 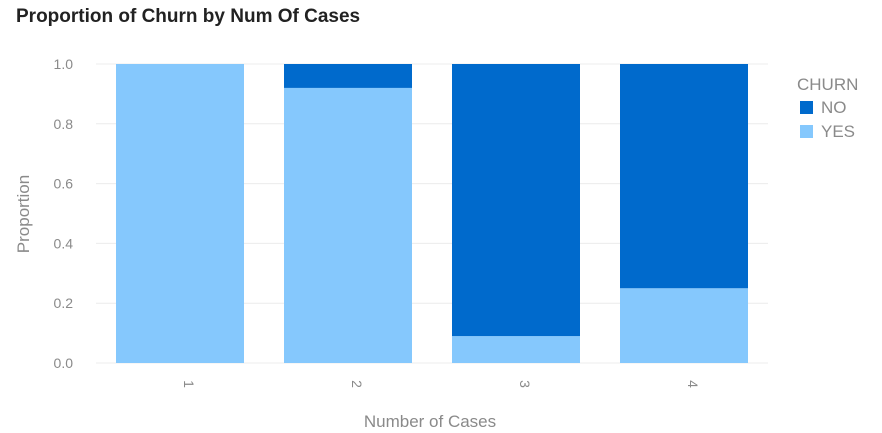 What do you see at coordinates (64, 213) in the screenshot?
I see `y-axis-ticks: 0.0 0.2 0.4 0.6 0.8 1.0` at bounding box center [64, 213].